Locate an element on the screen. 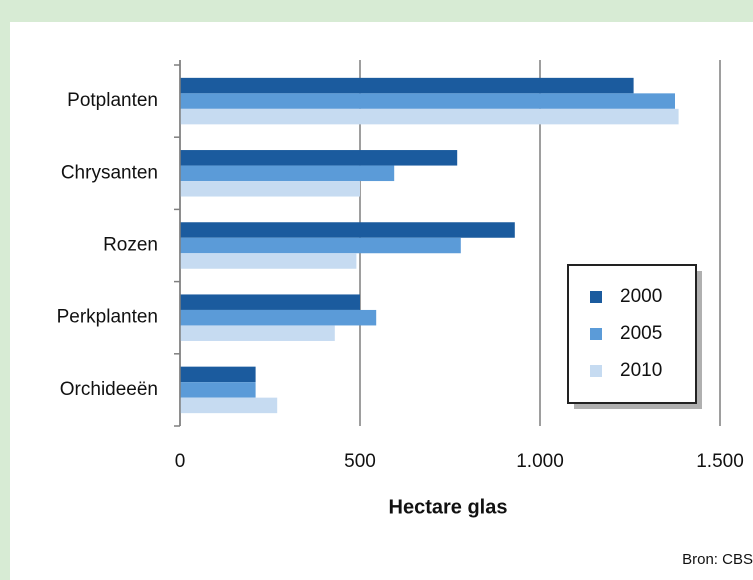 Image resolution: width=753 pixels, height=580 pixels. y-tick-label: Chrysanten is located at coordinates (109, 172).